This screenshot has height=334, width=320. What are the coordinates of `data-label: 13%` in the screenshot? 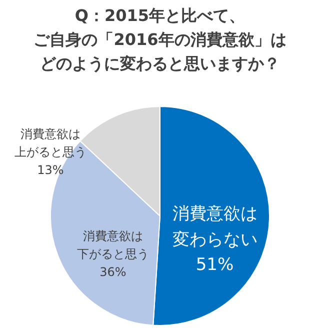 It's located at (50, 171).